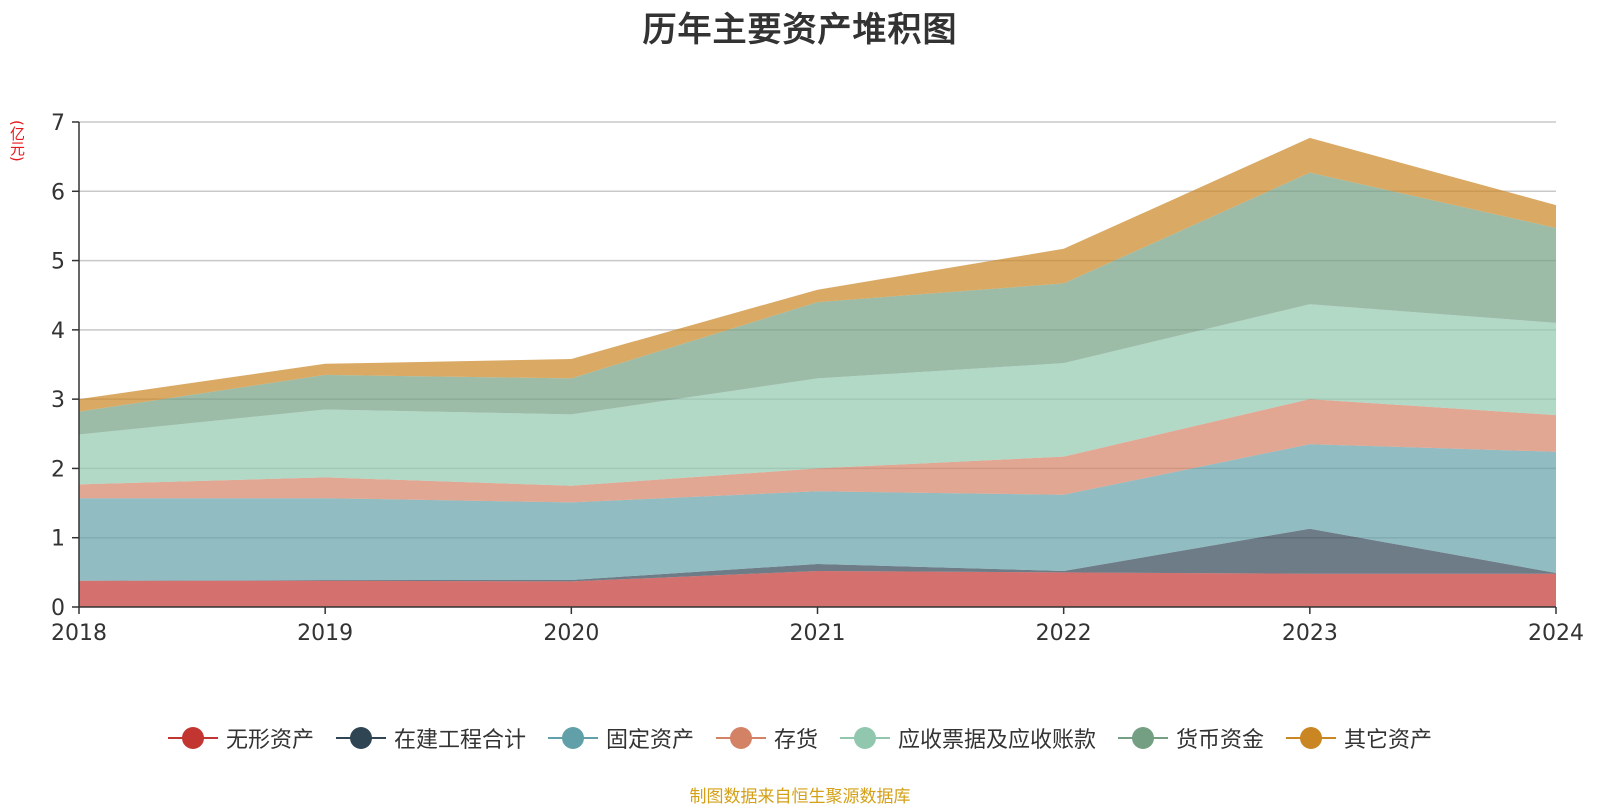 The image size is (1600, 807). Describe the element at coordinates (1220, 740) in the screenshot. I see `legend-label: 货币资金` at that location.